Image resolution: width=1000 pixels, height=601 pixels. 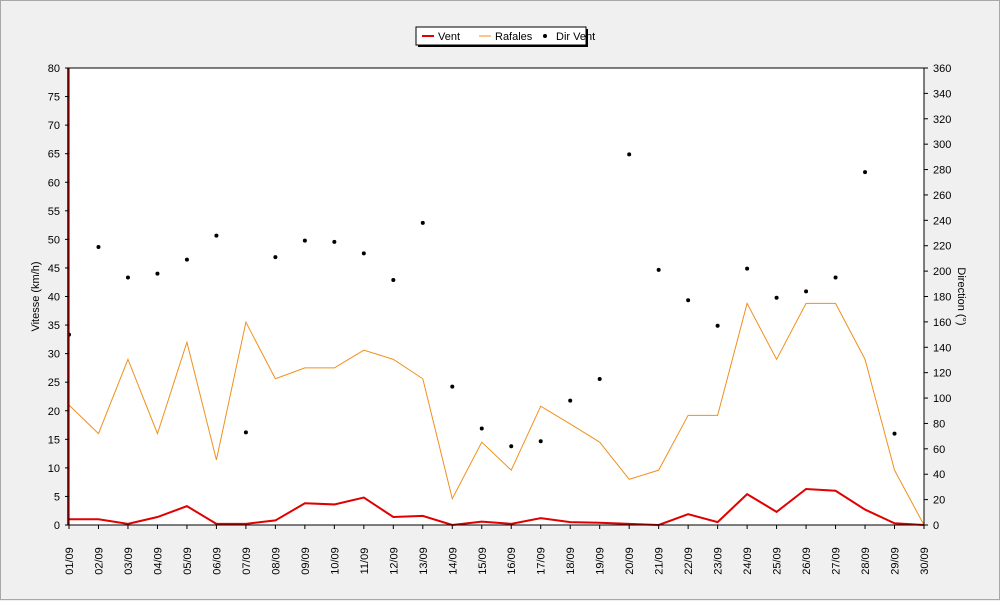 I want to click on x-tick-label: 07/09, so click(x=247, y=561).